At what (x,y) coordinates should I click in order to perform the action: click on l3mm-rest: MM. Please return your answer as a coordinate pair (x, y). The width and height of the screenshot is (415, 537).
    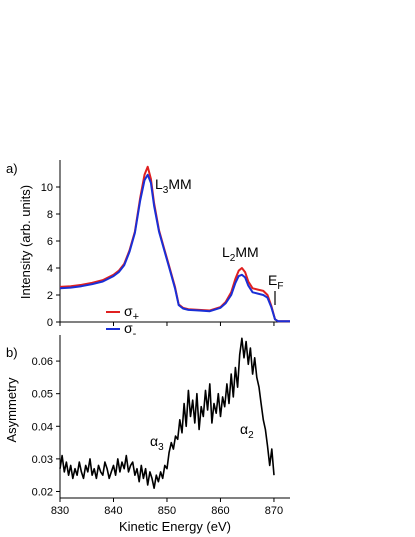
    Looking at the image, I should click on (179, 184).